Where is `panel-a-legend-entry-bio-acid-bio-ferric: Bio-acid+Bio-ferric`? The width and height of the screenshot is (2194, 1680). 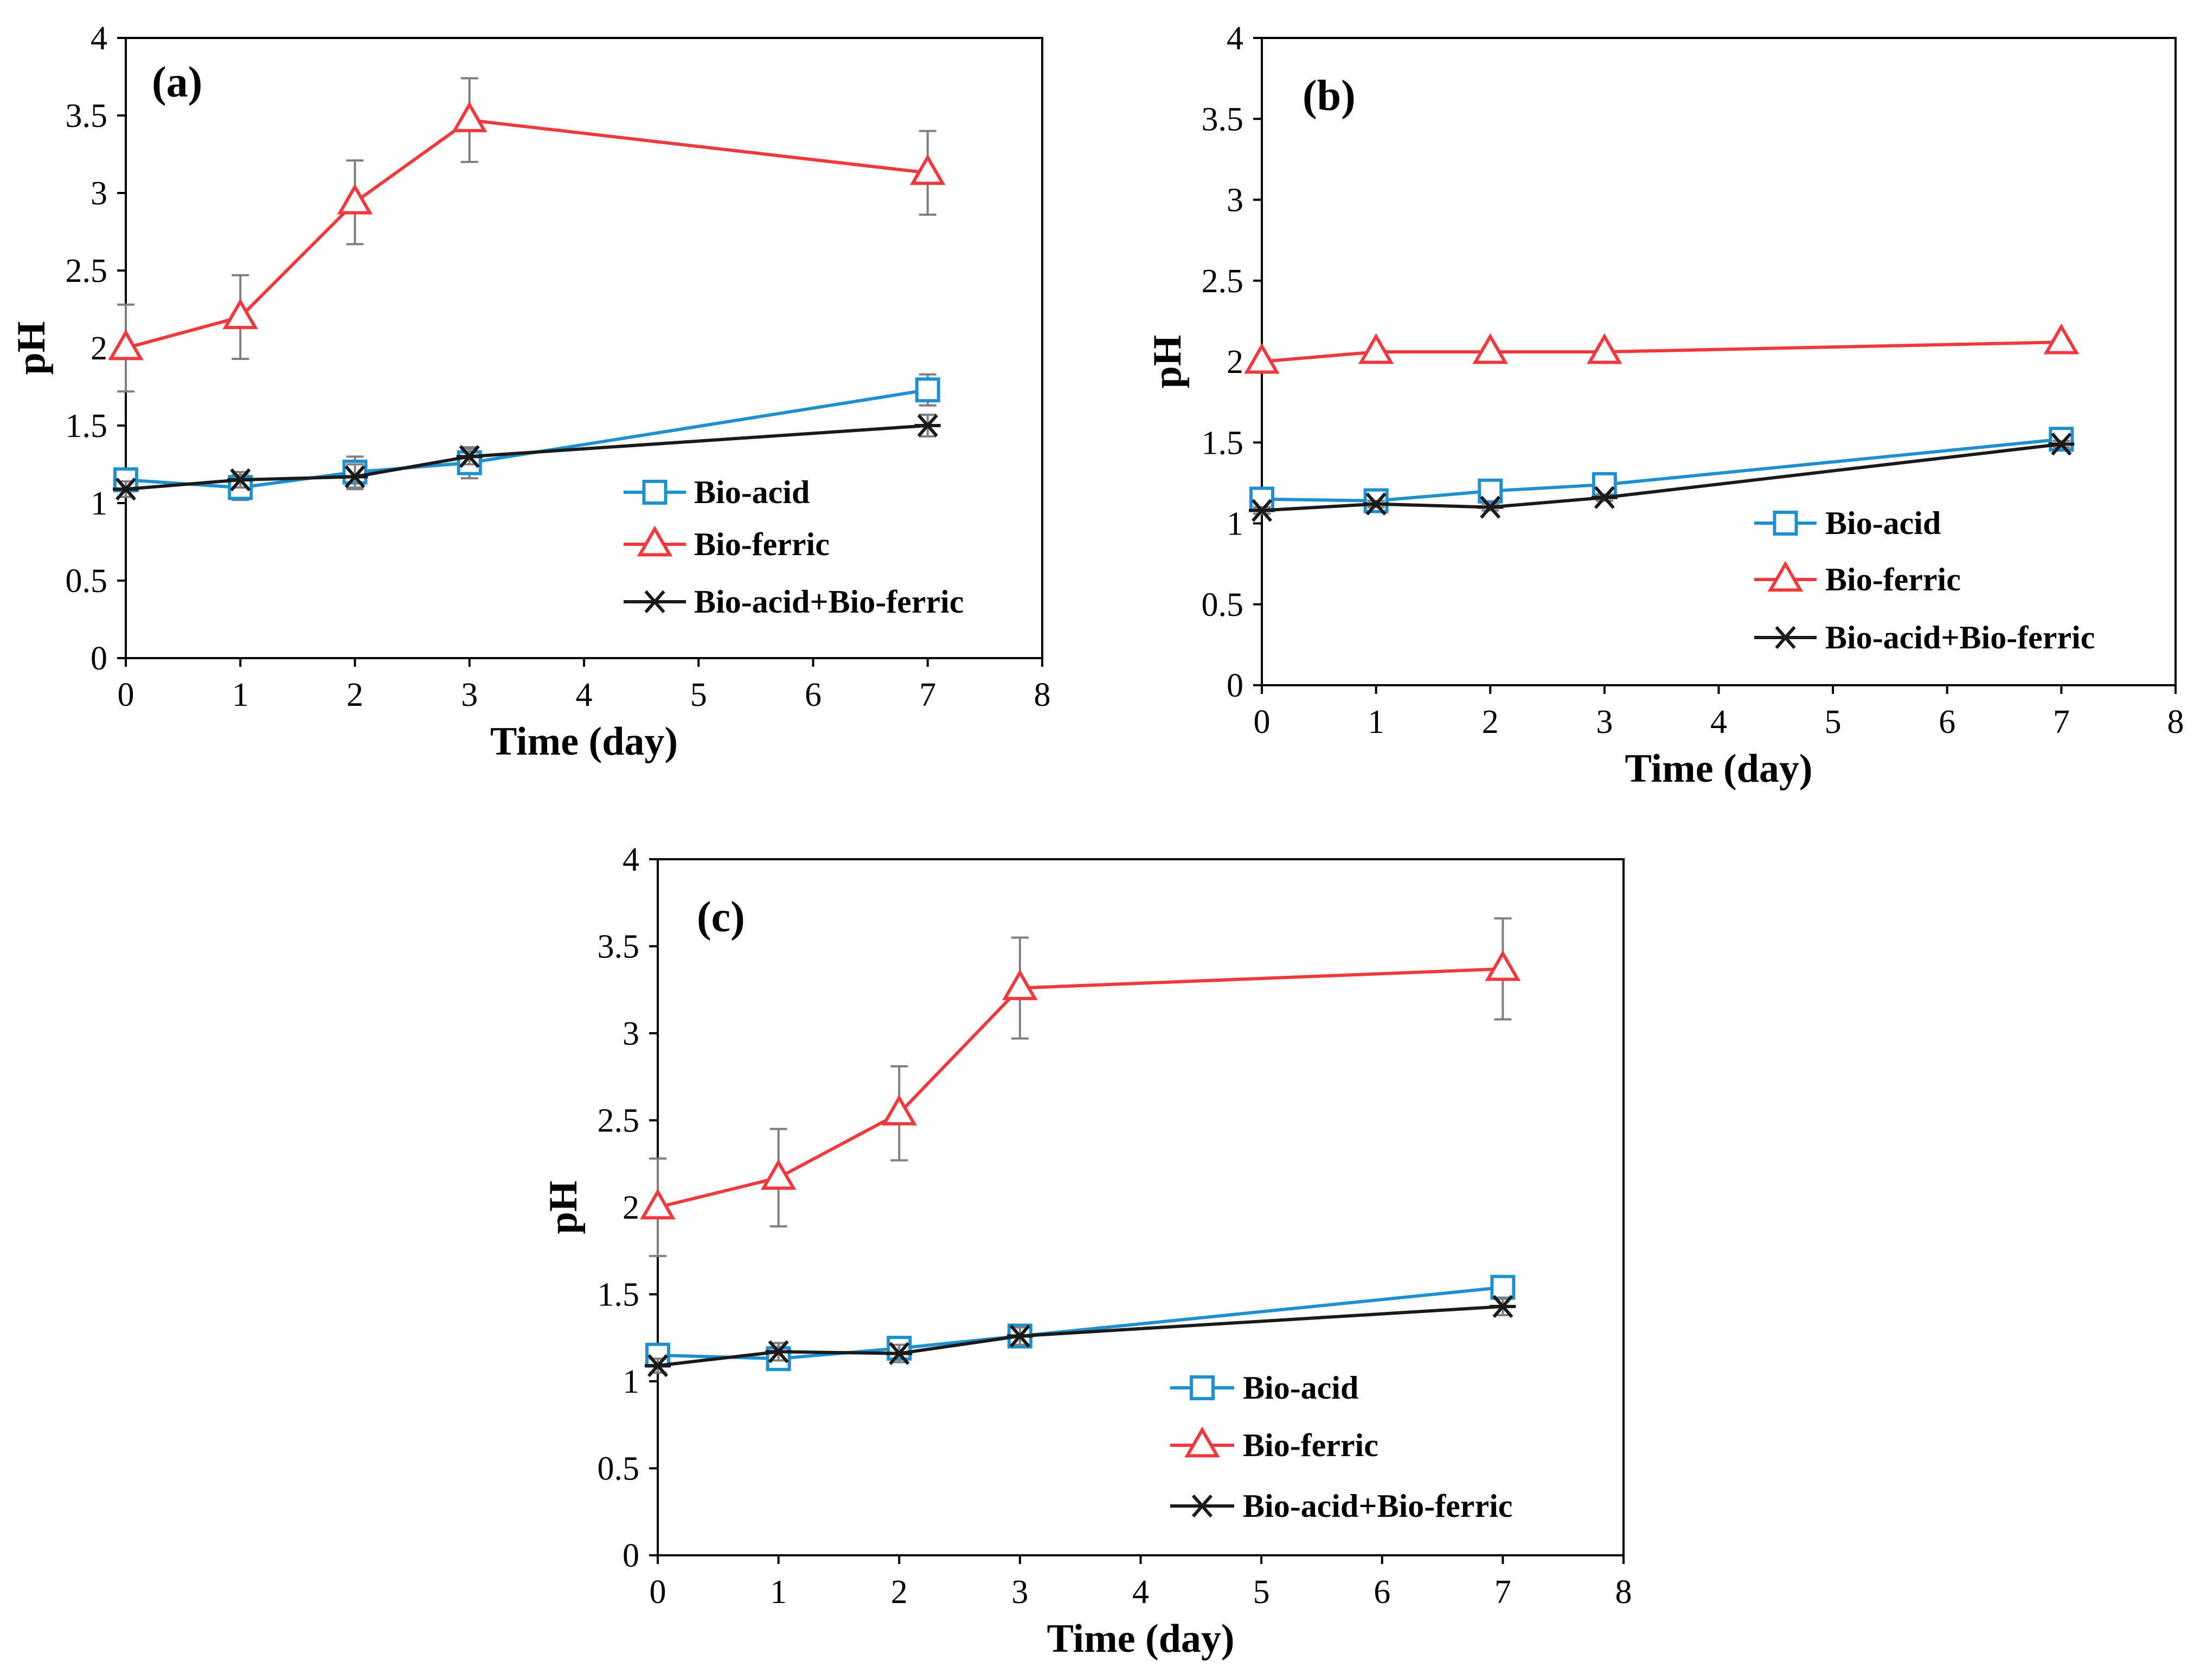 panel-a-legend-entry-bio-acid-bio-ferric: Bio-acid+Bio-ferric is located at coordinates (794, 602).